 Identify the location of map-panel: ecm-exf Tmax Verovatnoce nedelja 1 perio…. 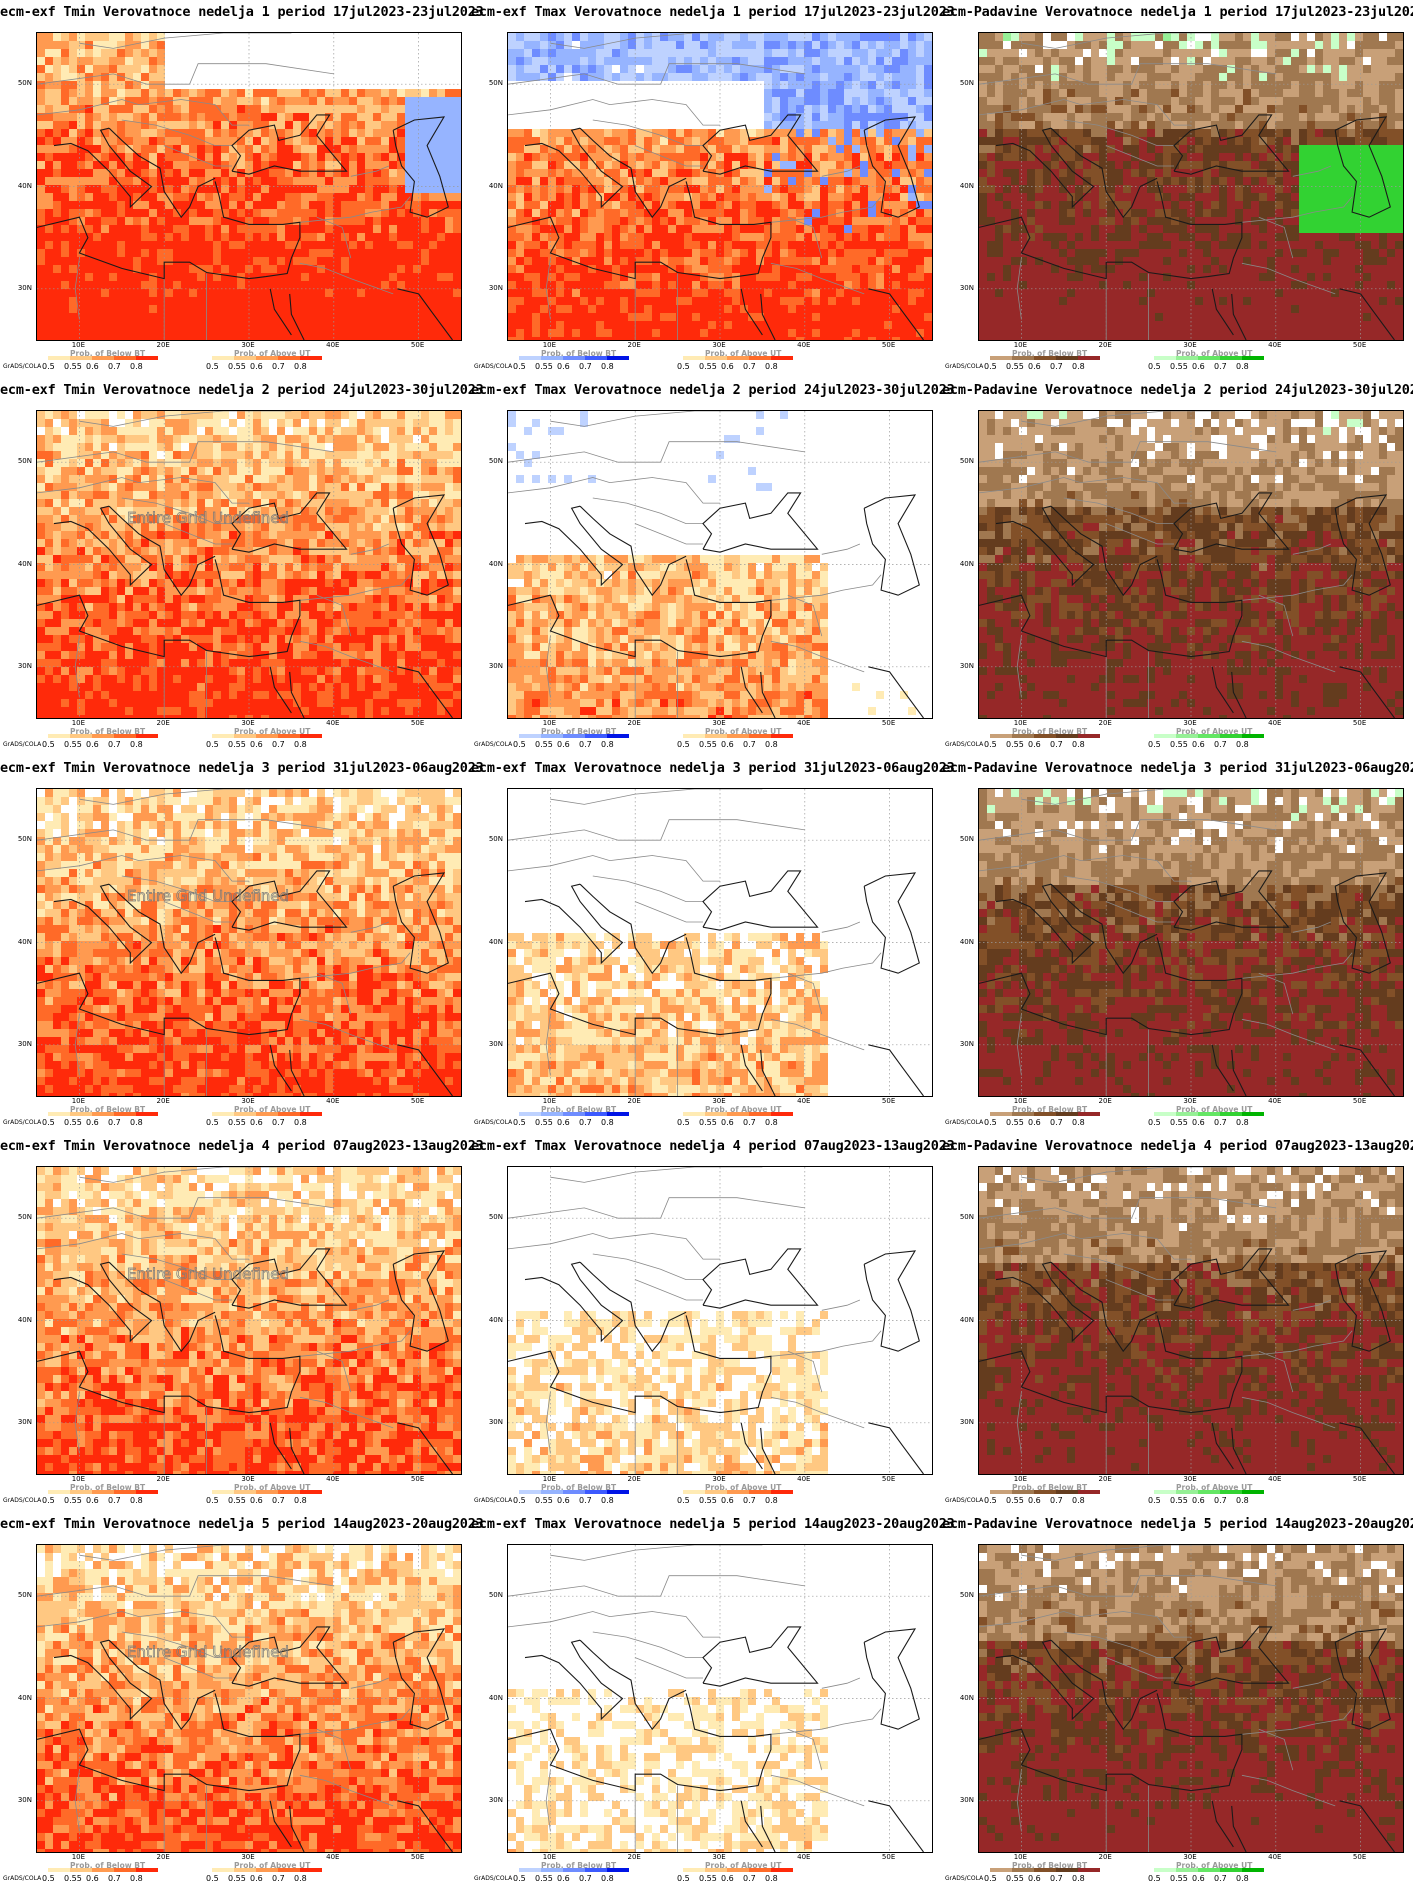
(713, 193).